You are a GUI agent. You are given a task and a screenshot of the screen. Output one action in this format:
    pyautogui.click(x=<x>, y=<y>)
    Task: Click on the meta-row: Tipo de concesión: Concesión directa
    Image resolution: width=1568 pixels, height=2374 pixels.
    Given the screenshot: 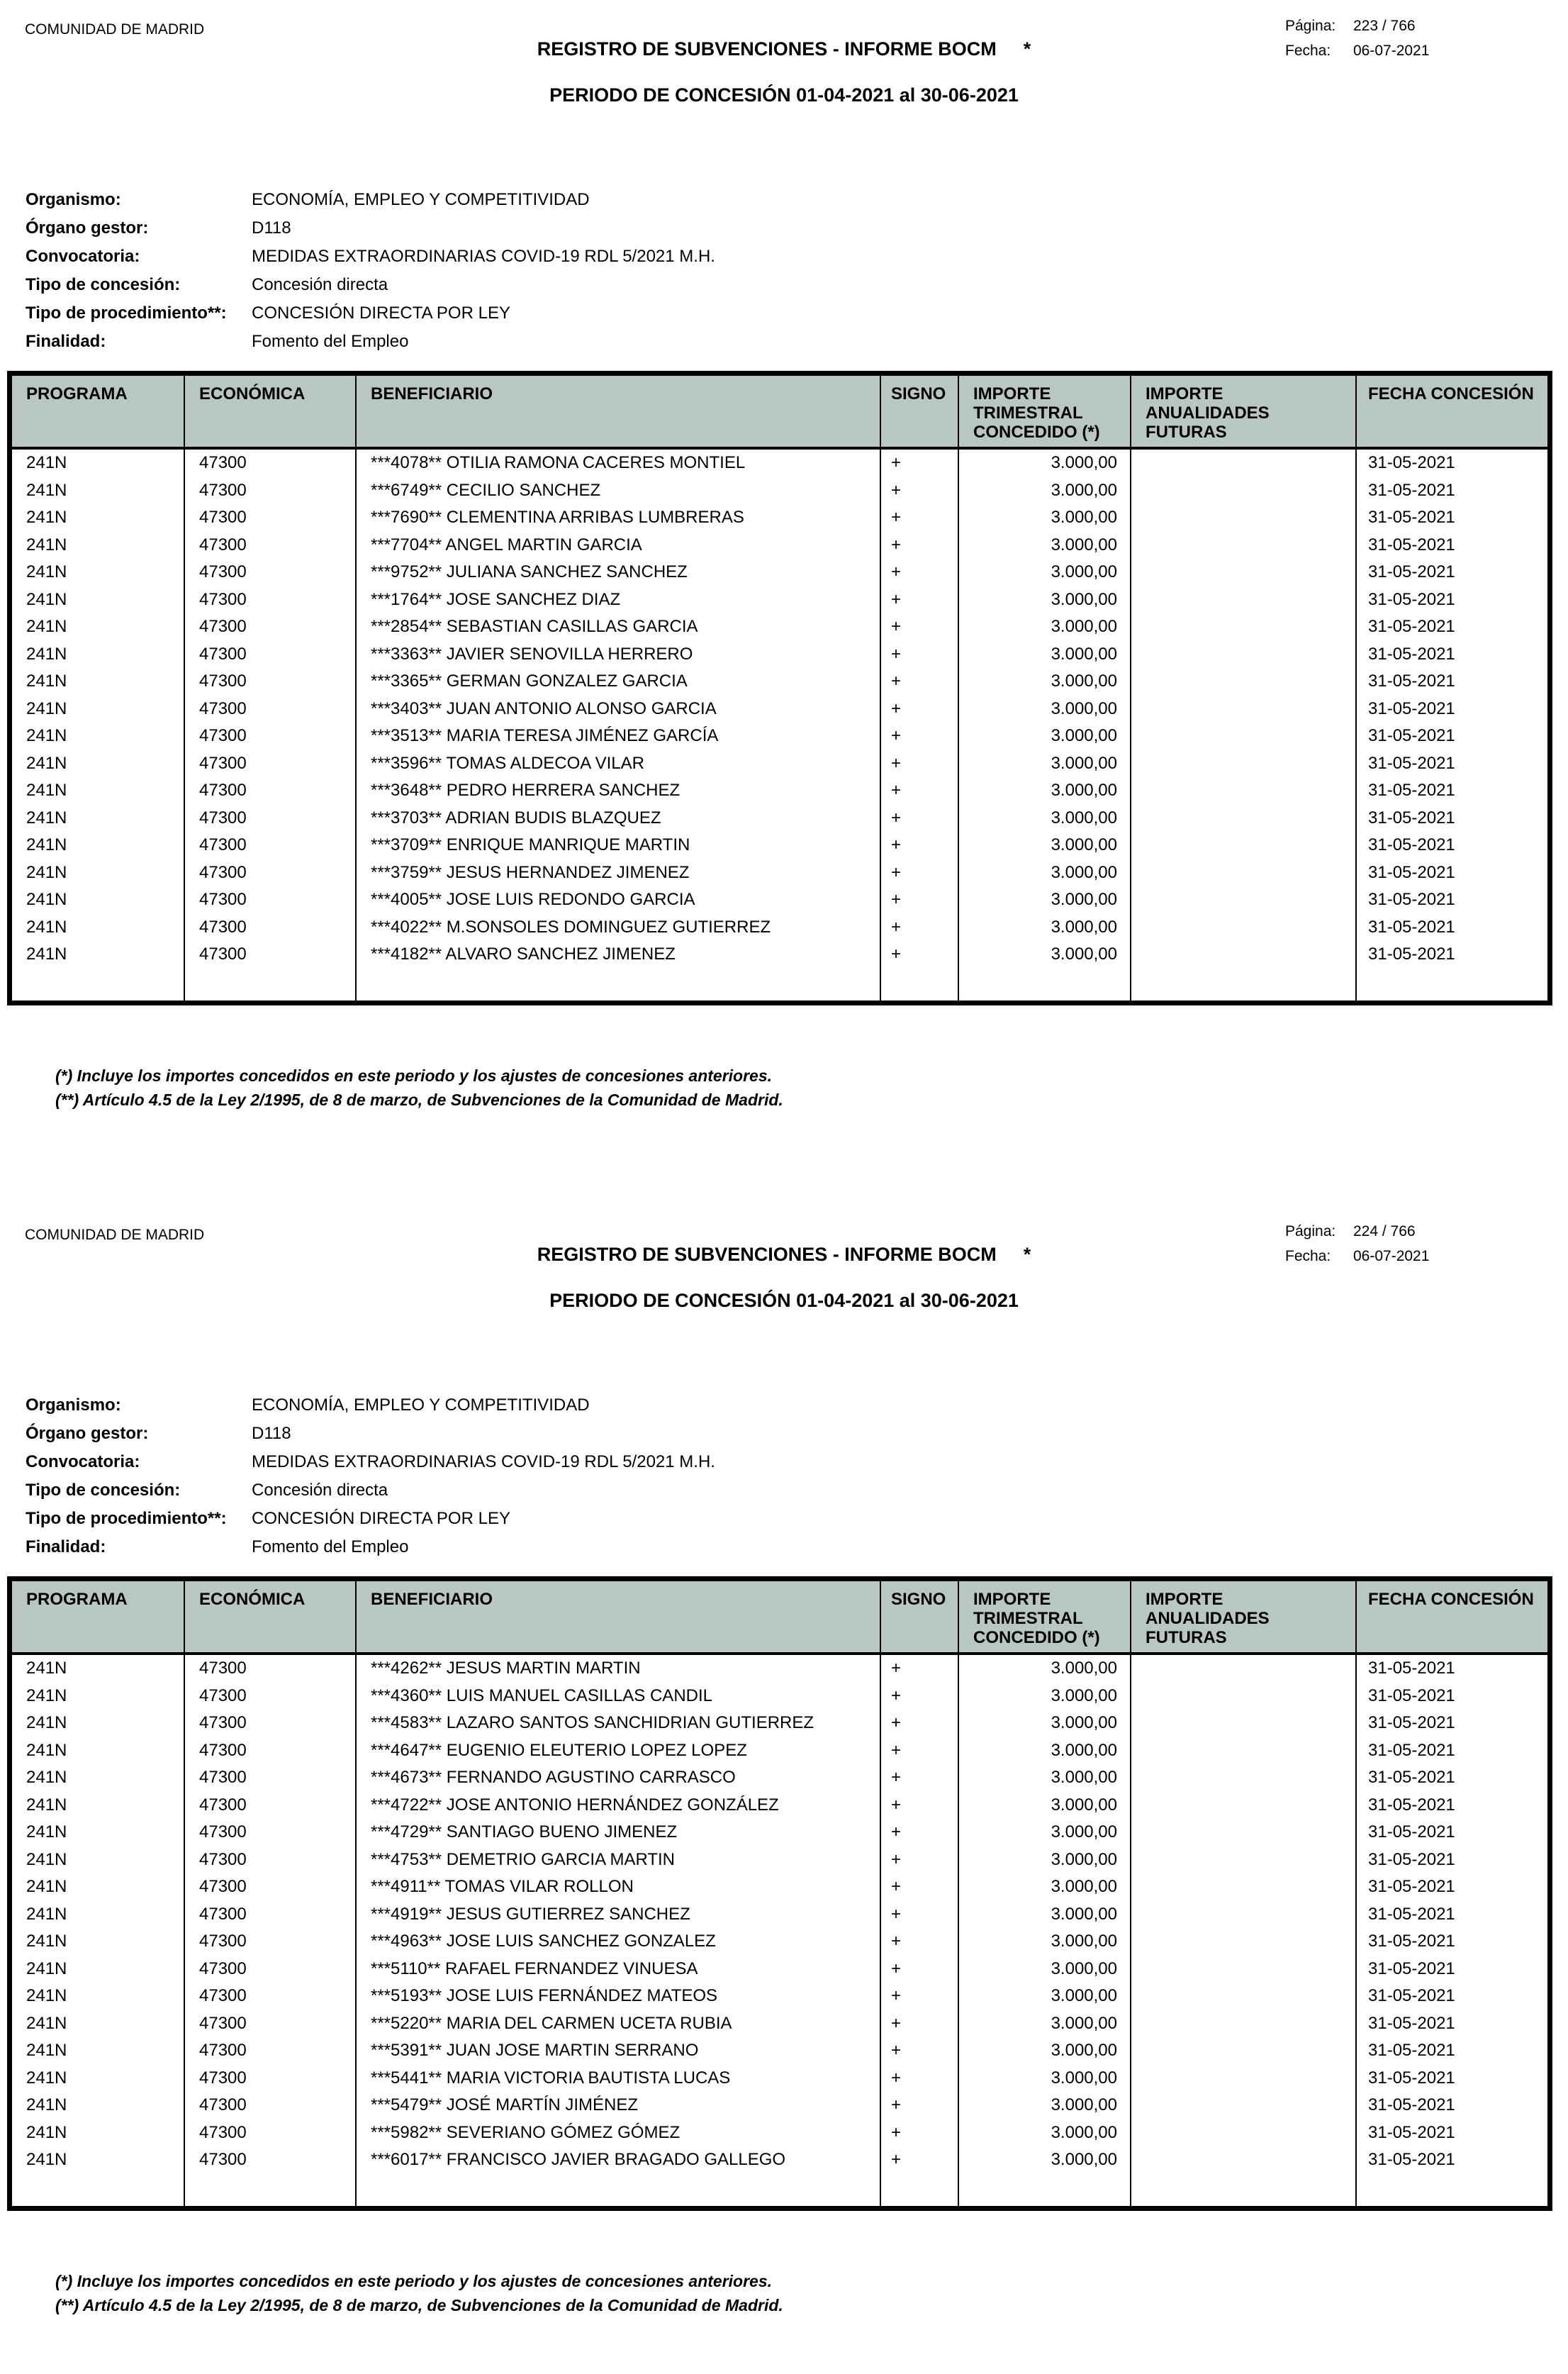 What is the action you would take?
    pyautogui.click(x=370, y=1495)
    